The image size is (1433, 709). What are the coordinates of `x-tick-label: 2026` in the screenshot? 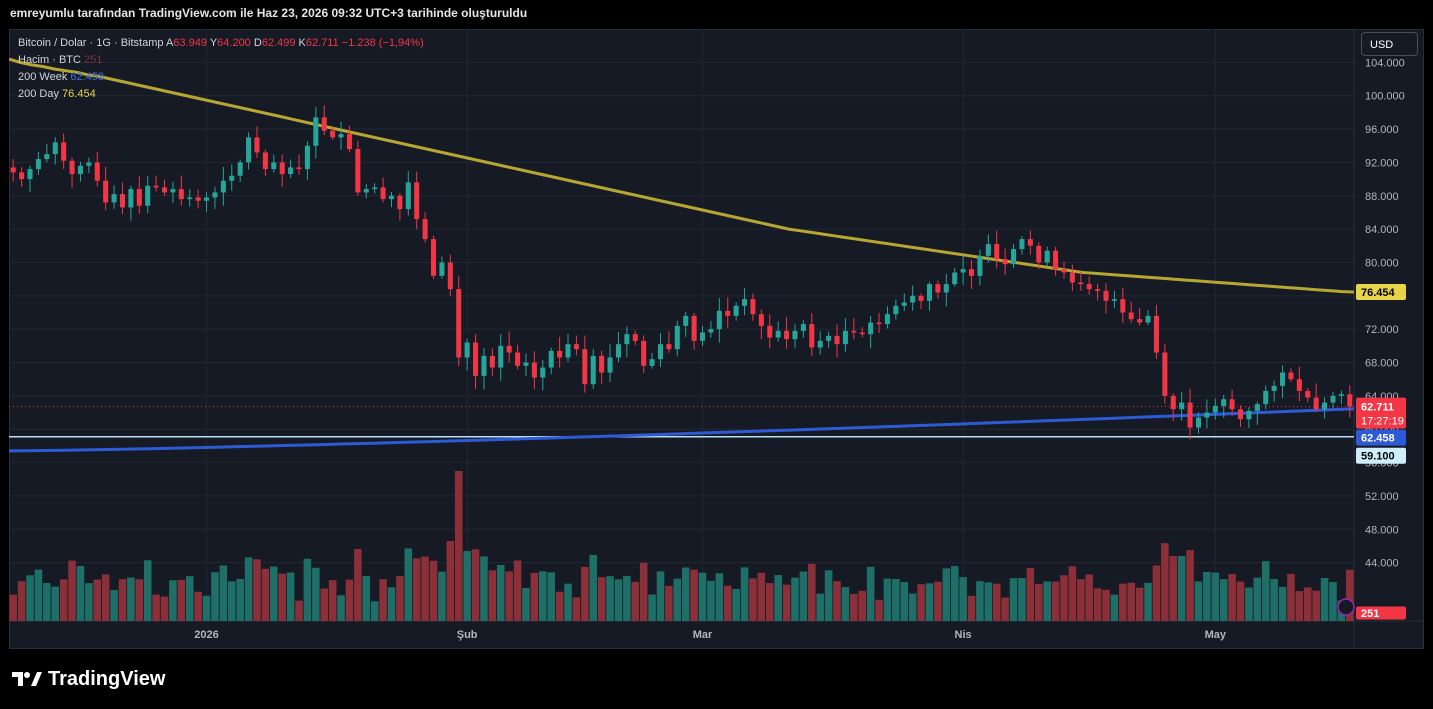 It's located at (206, 635).